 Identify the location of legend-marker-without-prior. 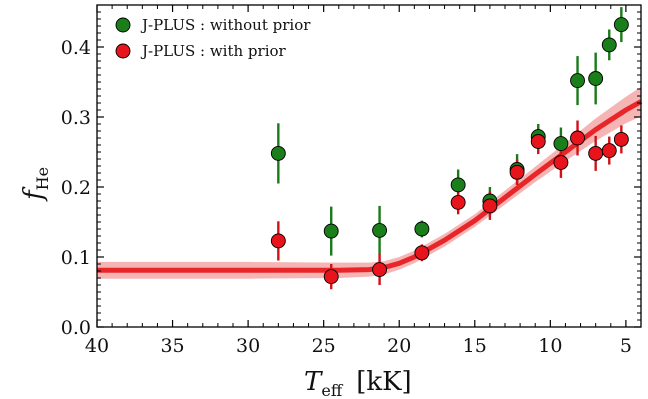
(123, 25).